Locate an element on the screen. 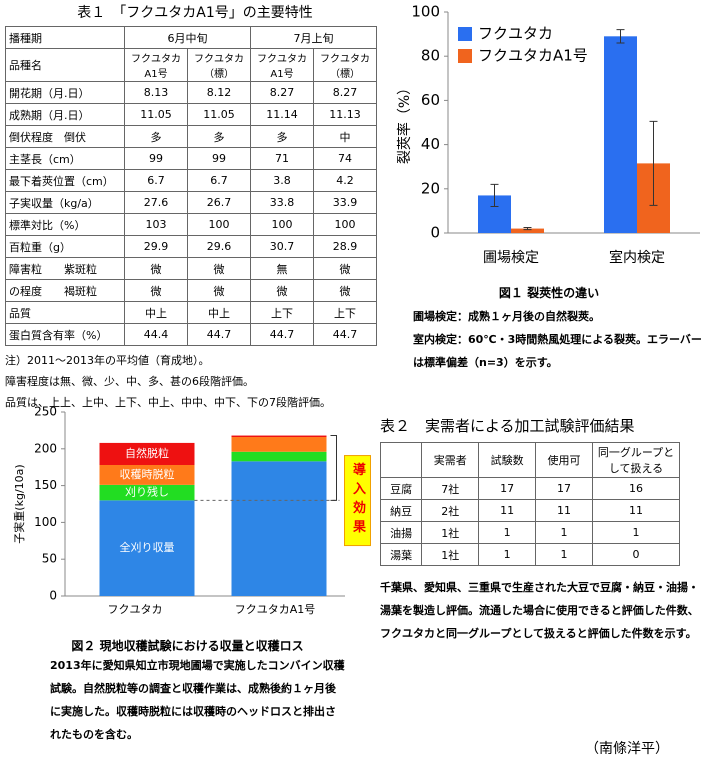 This screenshot has height=768, width=705. y-tick-label: 20 is located at coordinates (430, 188).